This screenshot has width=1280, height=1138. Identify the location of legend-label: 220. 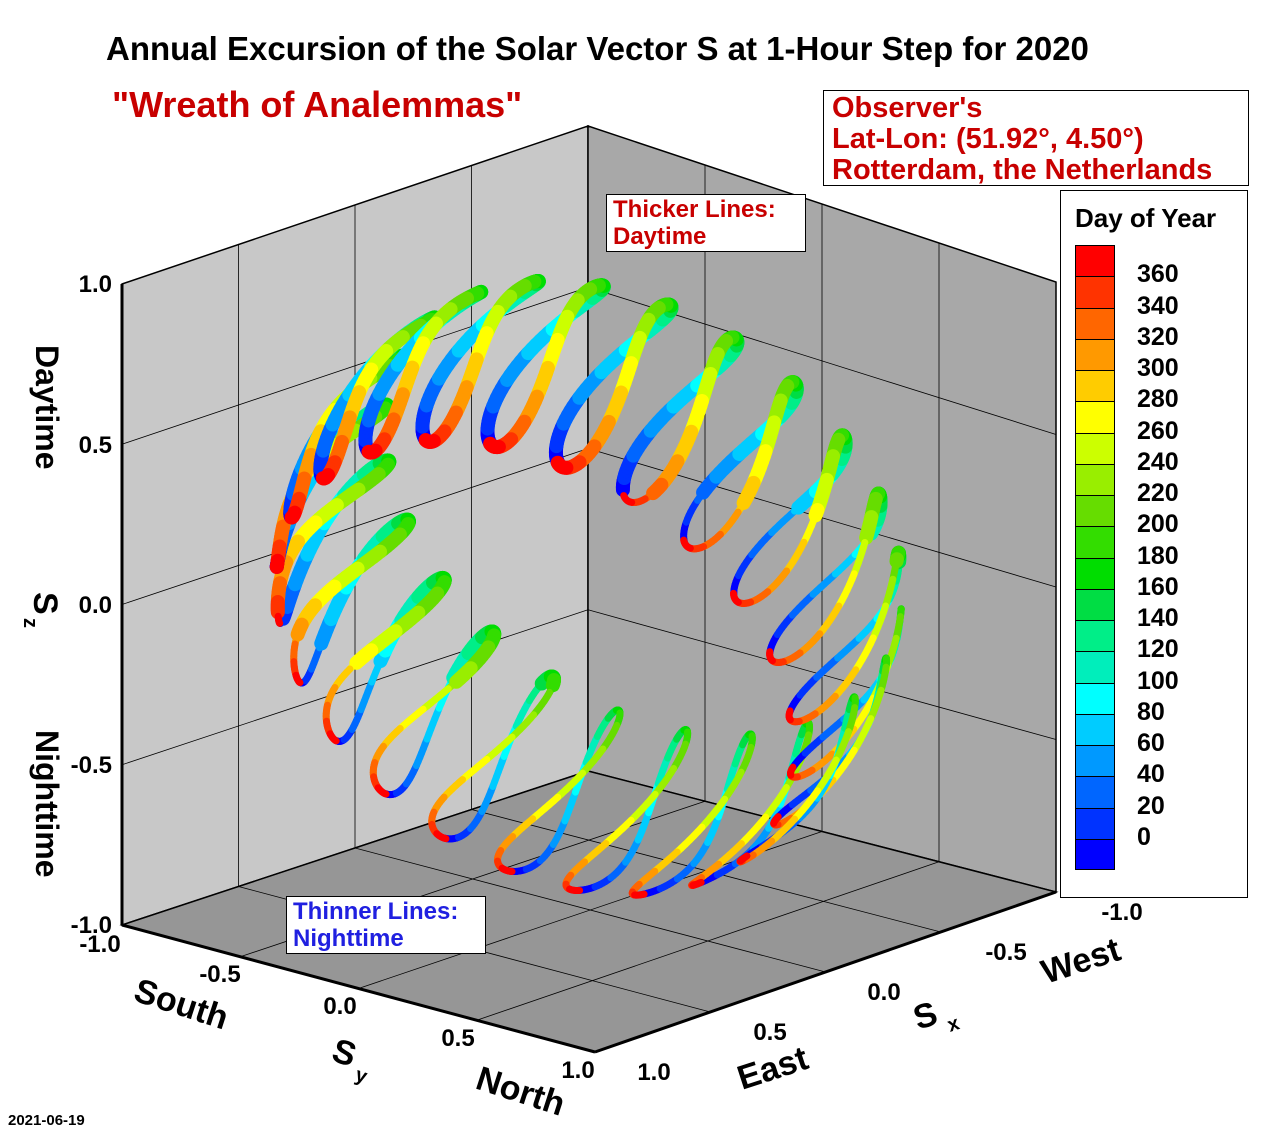
(1158, 493).